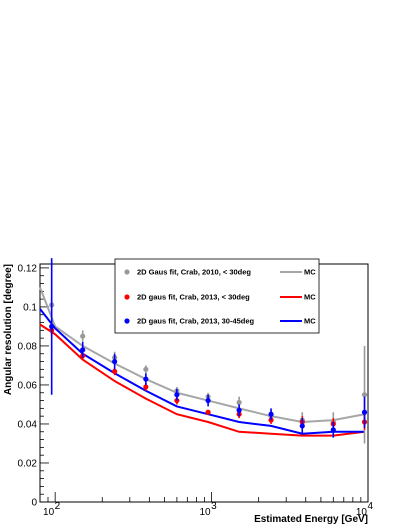  I want to click on y-tick-label: 0.1, so click(30, 307).